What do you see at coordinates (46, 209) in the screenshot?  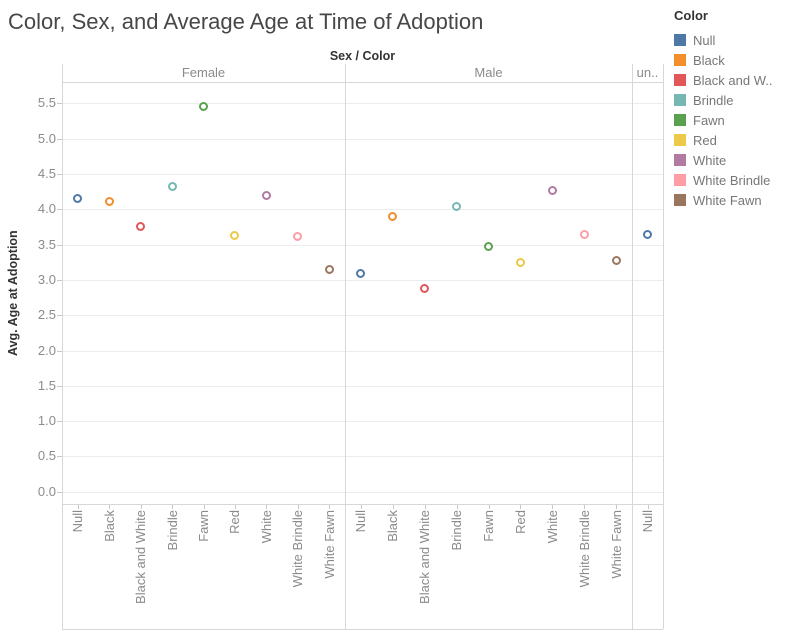 I see `y-tick-label: 4.0` at bounding box center [46, 209].